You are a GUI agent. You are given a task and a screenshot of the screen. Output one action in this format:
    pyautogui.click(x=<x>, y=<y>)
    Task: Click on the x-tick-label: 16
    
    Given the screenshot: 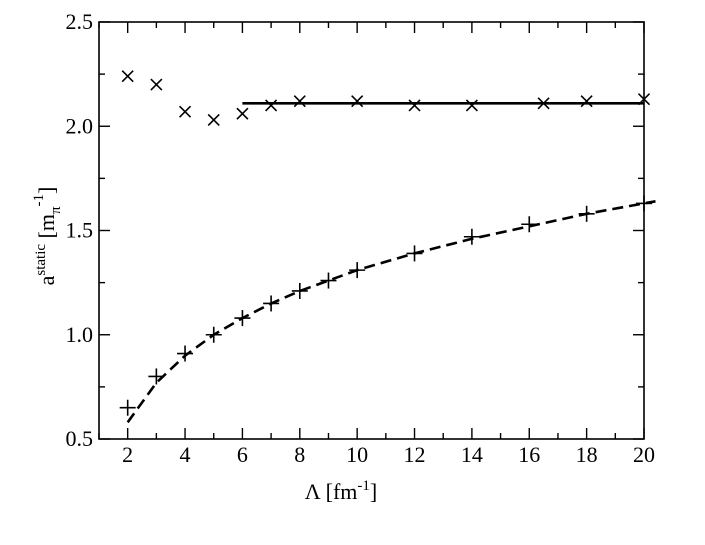 What is the action you would take?
    pyautogui.click(x=529, y=454)
    